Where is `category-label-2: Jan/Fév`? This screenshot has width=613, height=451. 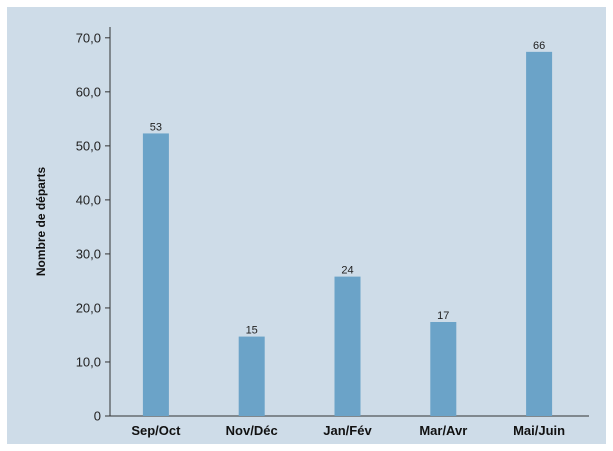 category-label-2: Jan/Fév is located at coordinates (347, 430).